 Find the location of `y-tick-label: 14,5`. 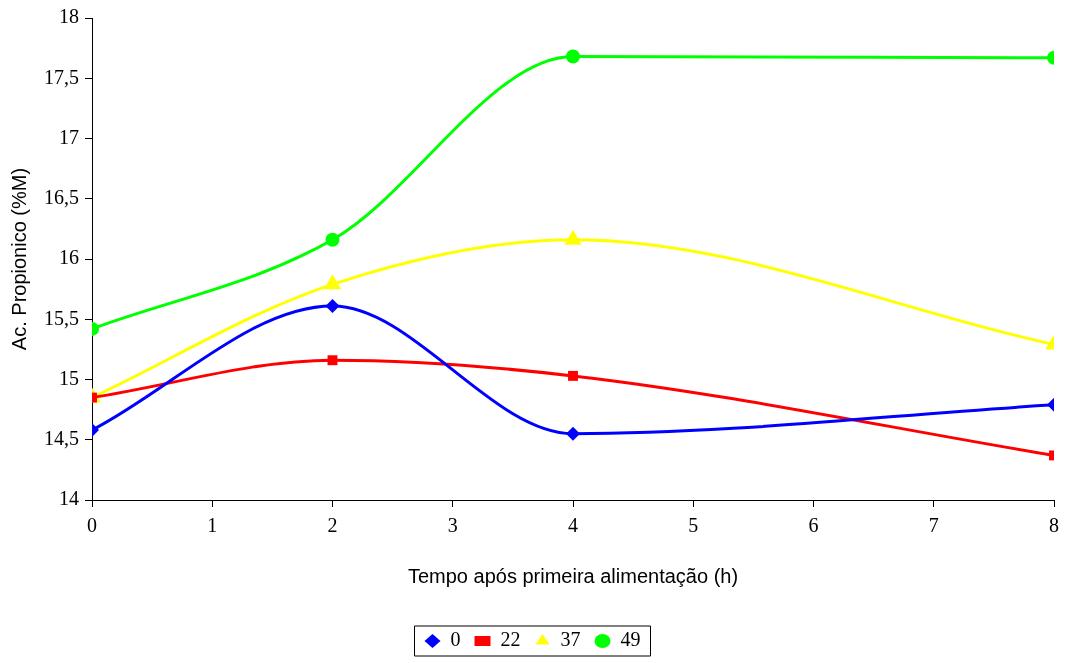

y-tick-label: 14,5 is located at coordinates (61, 438).